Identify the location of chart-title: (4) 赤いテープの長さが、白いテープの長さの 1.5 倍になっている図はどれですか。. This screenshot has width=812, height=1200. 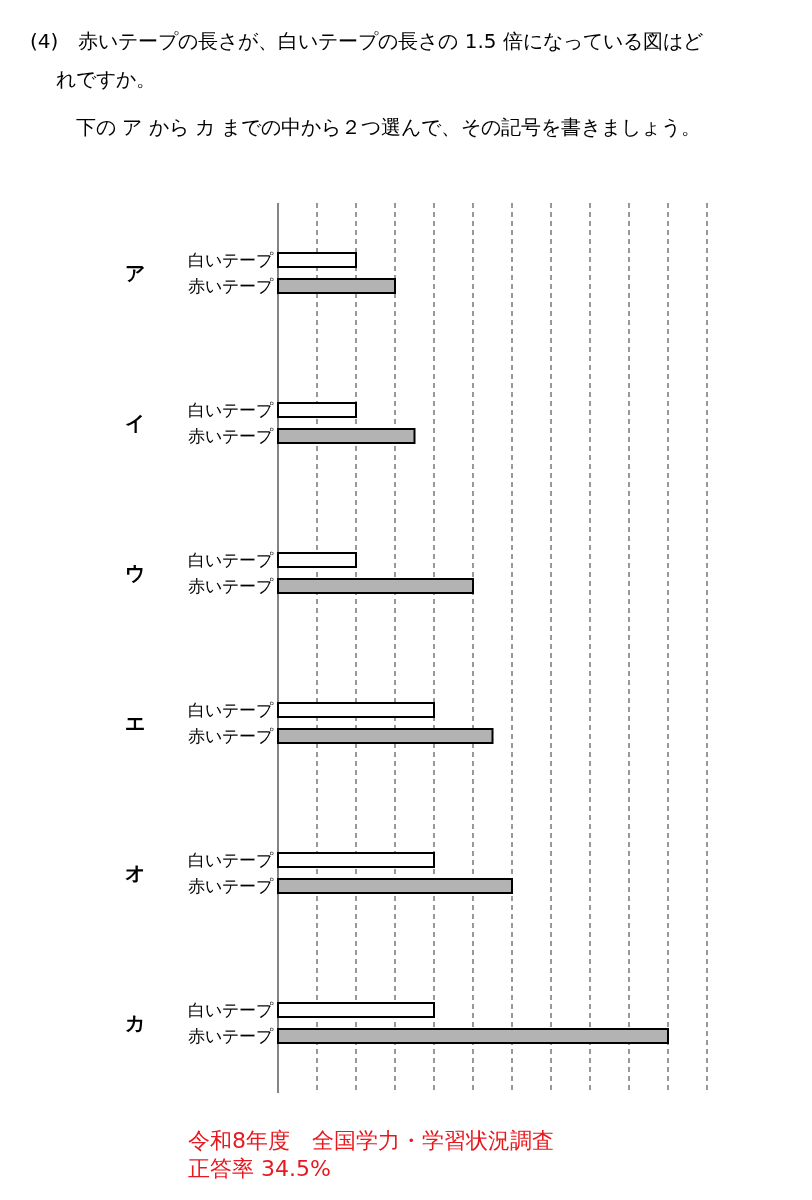
(366, 60).